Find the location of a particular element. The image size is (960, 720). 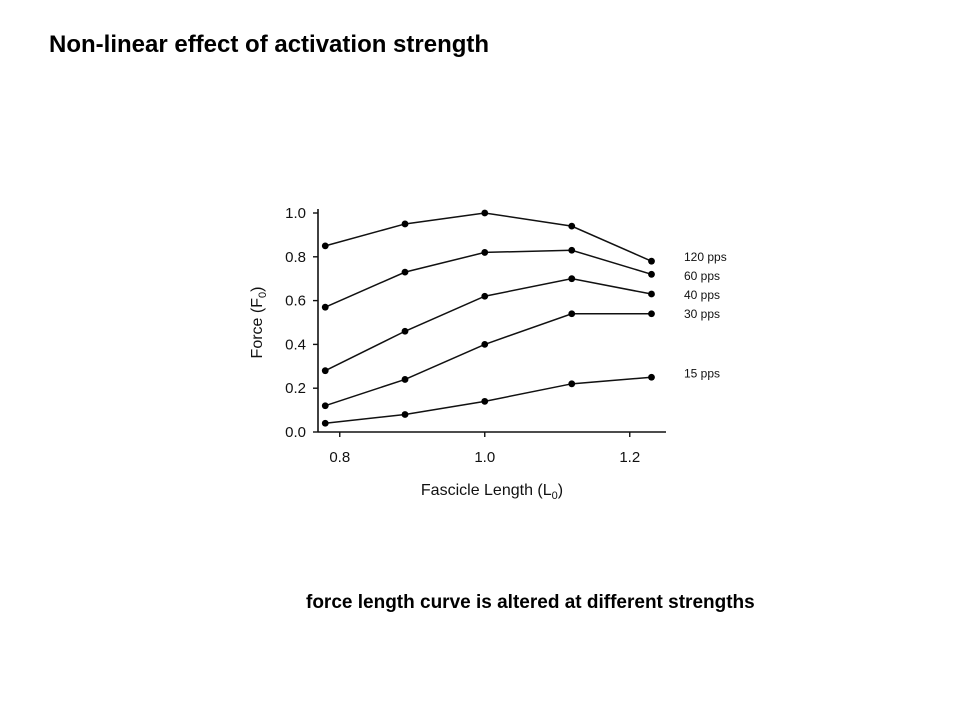

y-tick-label: 0.4 is located at coordinates (295, 344).